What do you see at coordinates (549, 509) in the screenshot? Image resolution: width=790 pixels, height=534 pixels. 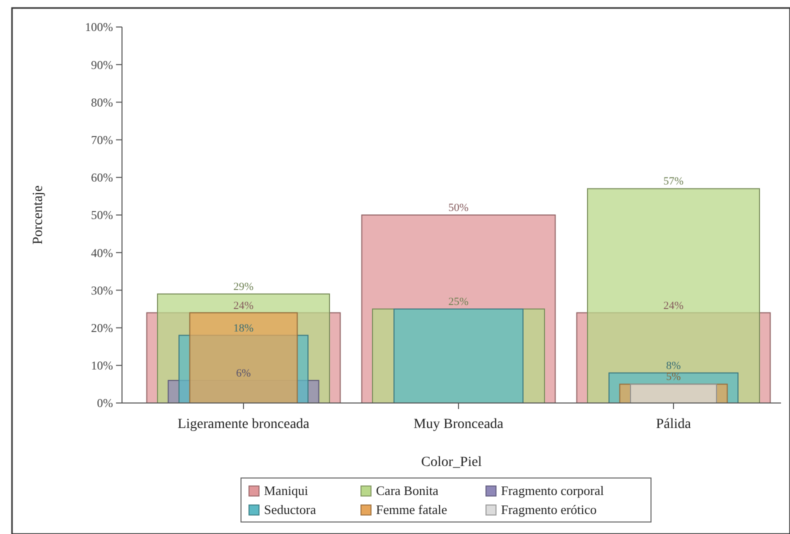 I see `legend-label: Fragmento erótico` at bounding box center [549, 509].